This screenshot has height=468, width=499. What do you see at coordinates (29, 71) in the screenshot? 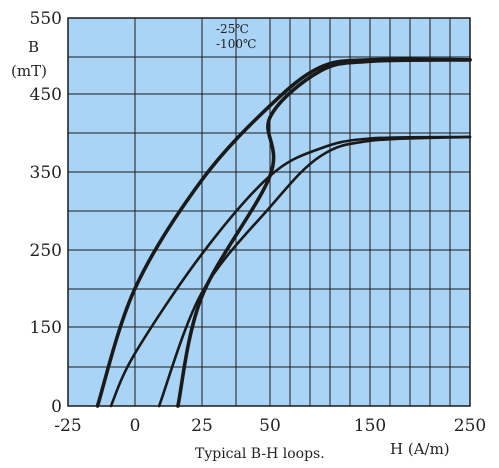
I see `y-axis-label-unit: (mT)` at bounding box center [29, 71].